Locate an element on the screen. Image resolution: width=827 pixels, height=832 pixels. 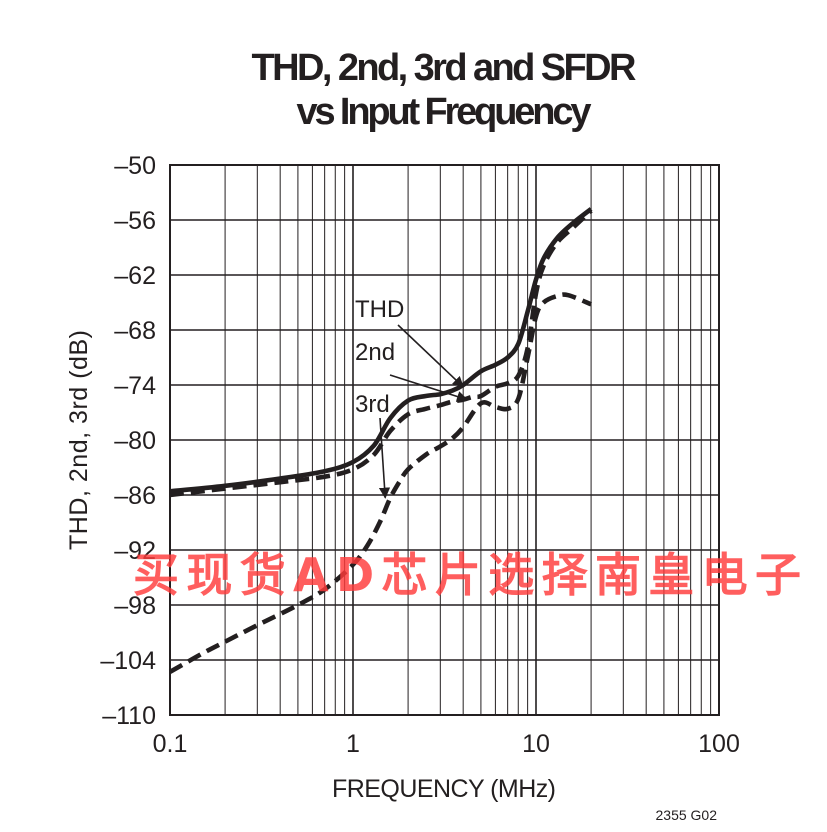
y-tick-label: –98 is located at coordinates (135, 606).